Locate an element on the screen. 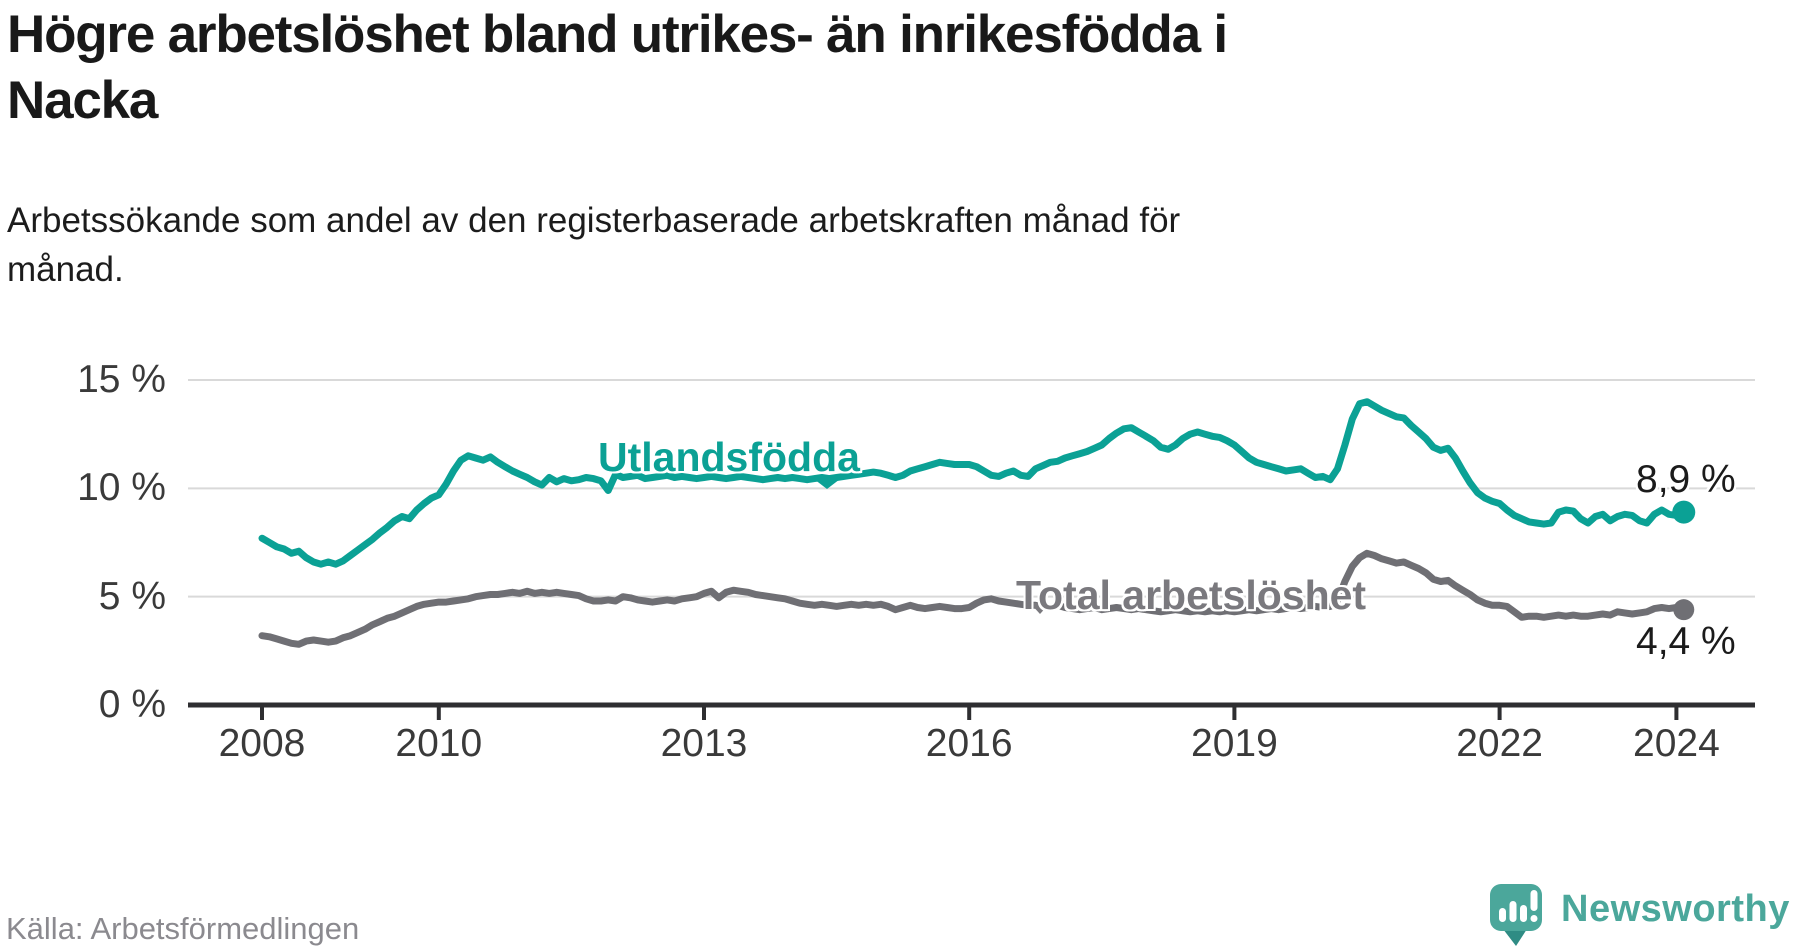  x-axis-label-2024: 2024 is located at coordinates (1676, 743).